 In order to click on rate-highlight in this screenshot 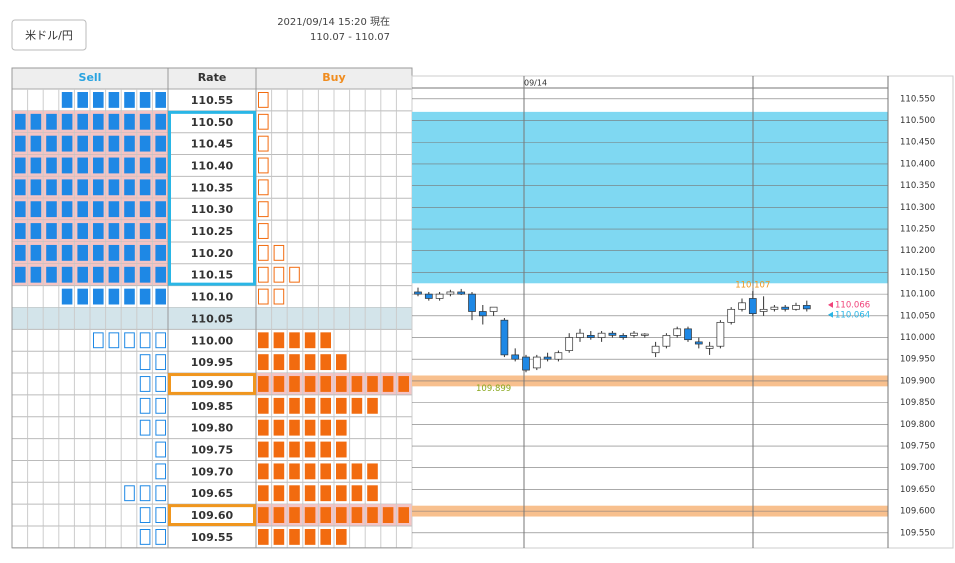, I will do `click(212, 198)`.